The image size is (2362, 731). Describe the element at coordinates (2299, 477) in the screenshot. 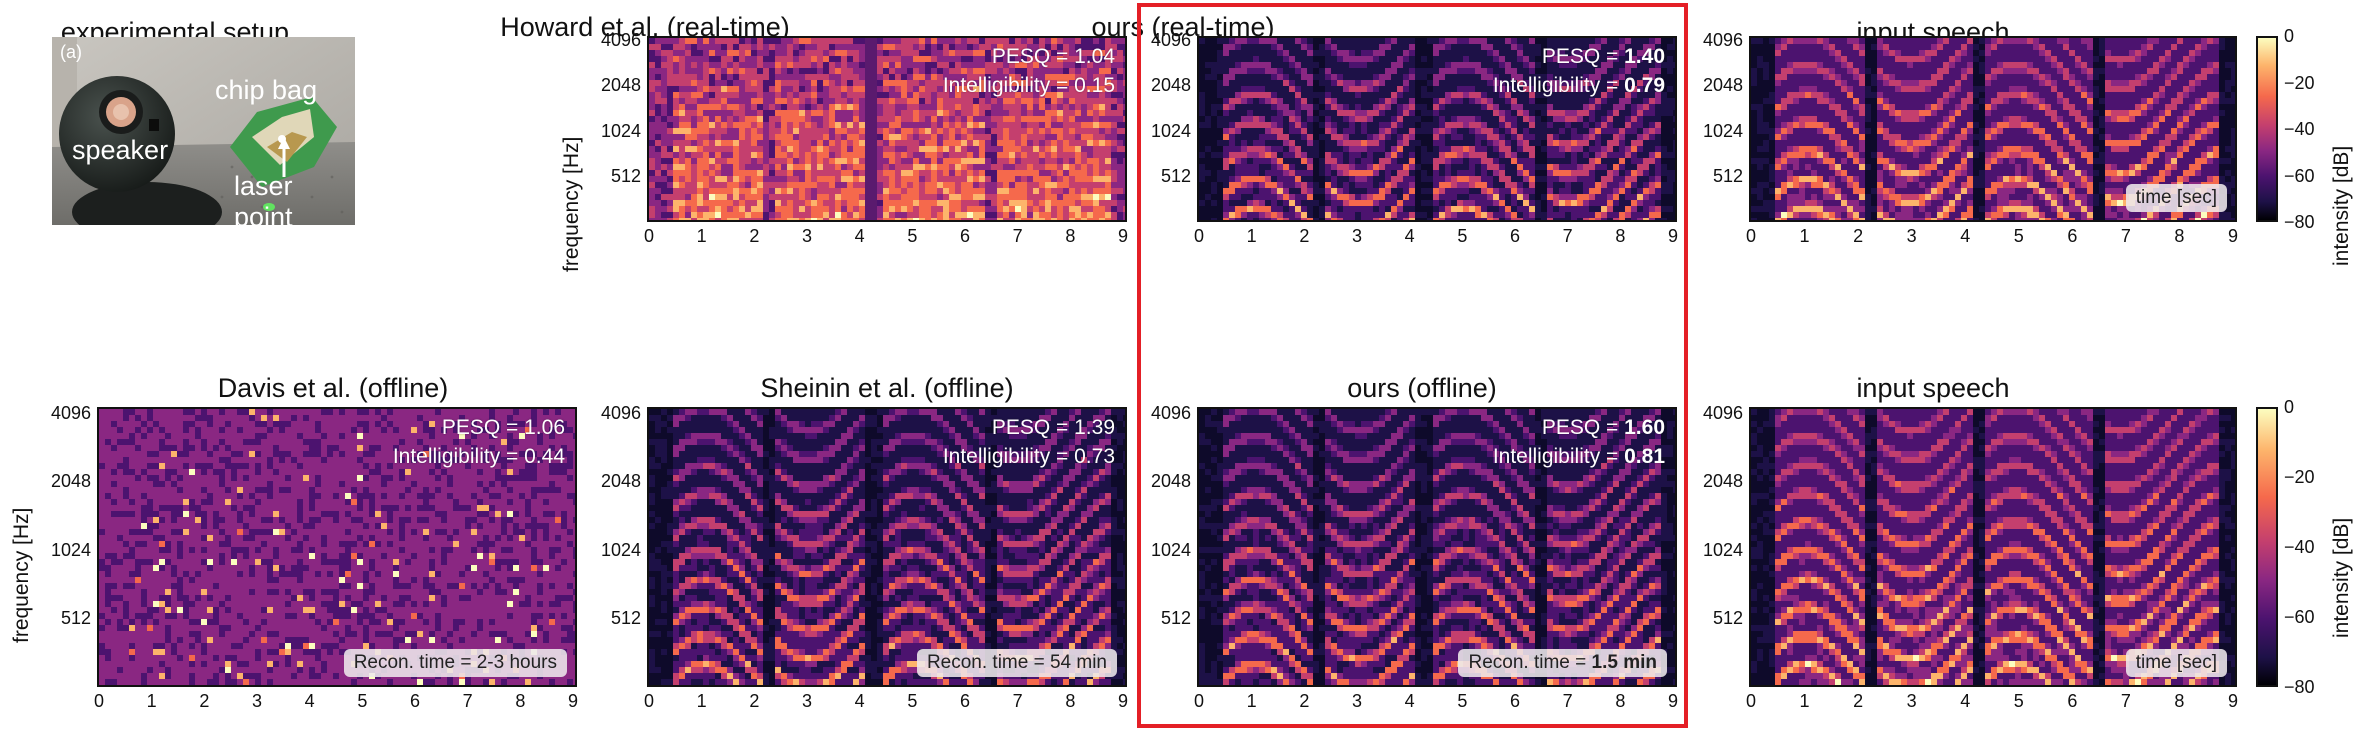

I see `colorbar-tick-label: −20` at that location.